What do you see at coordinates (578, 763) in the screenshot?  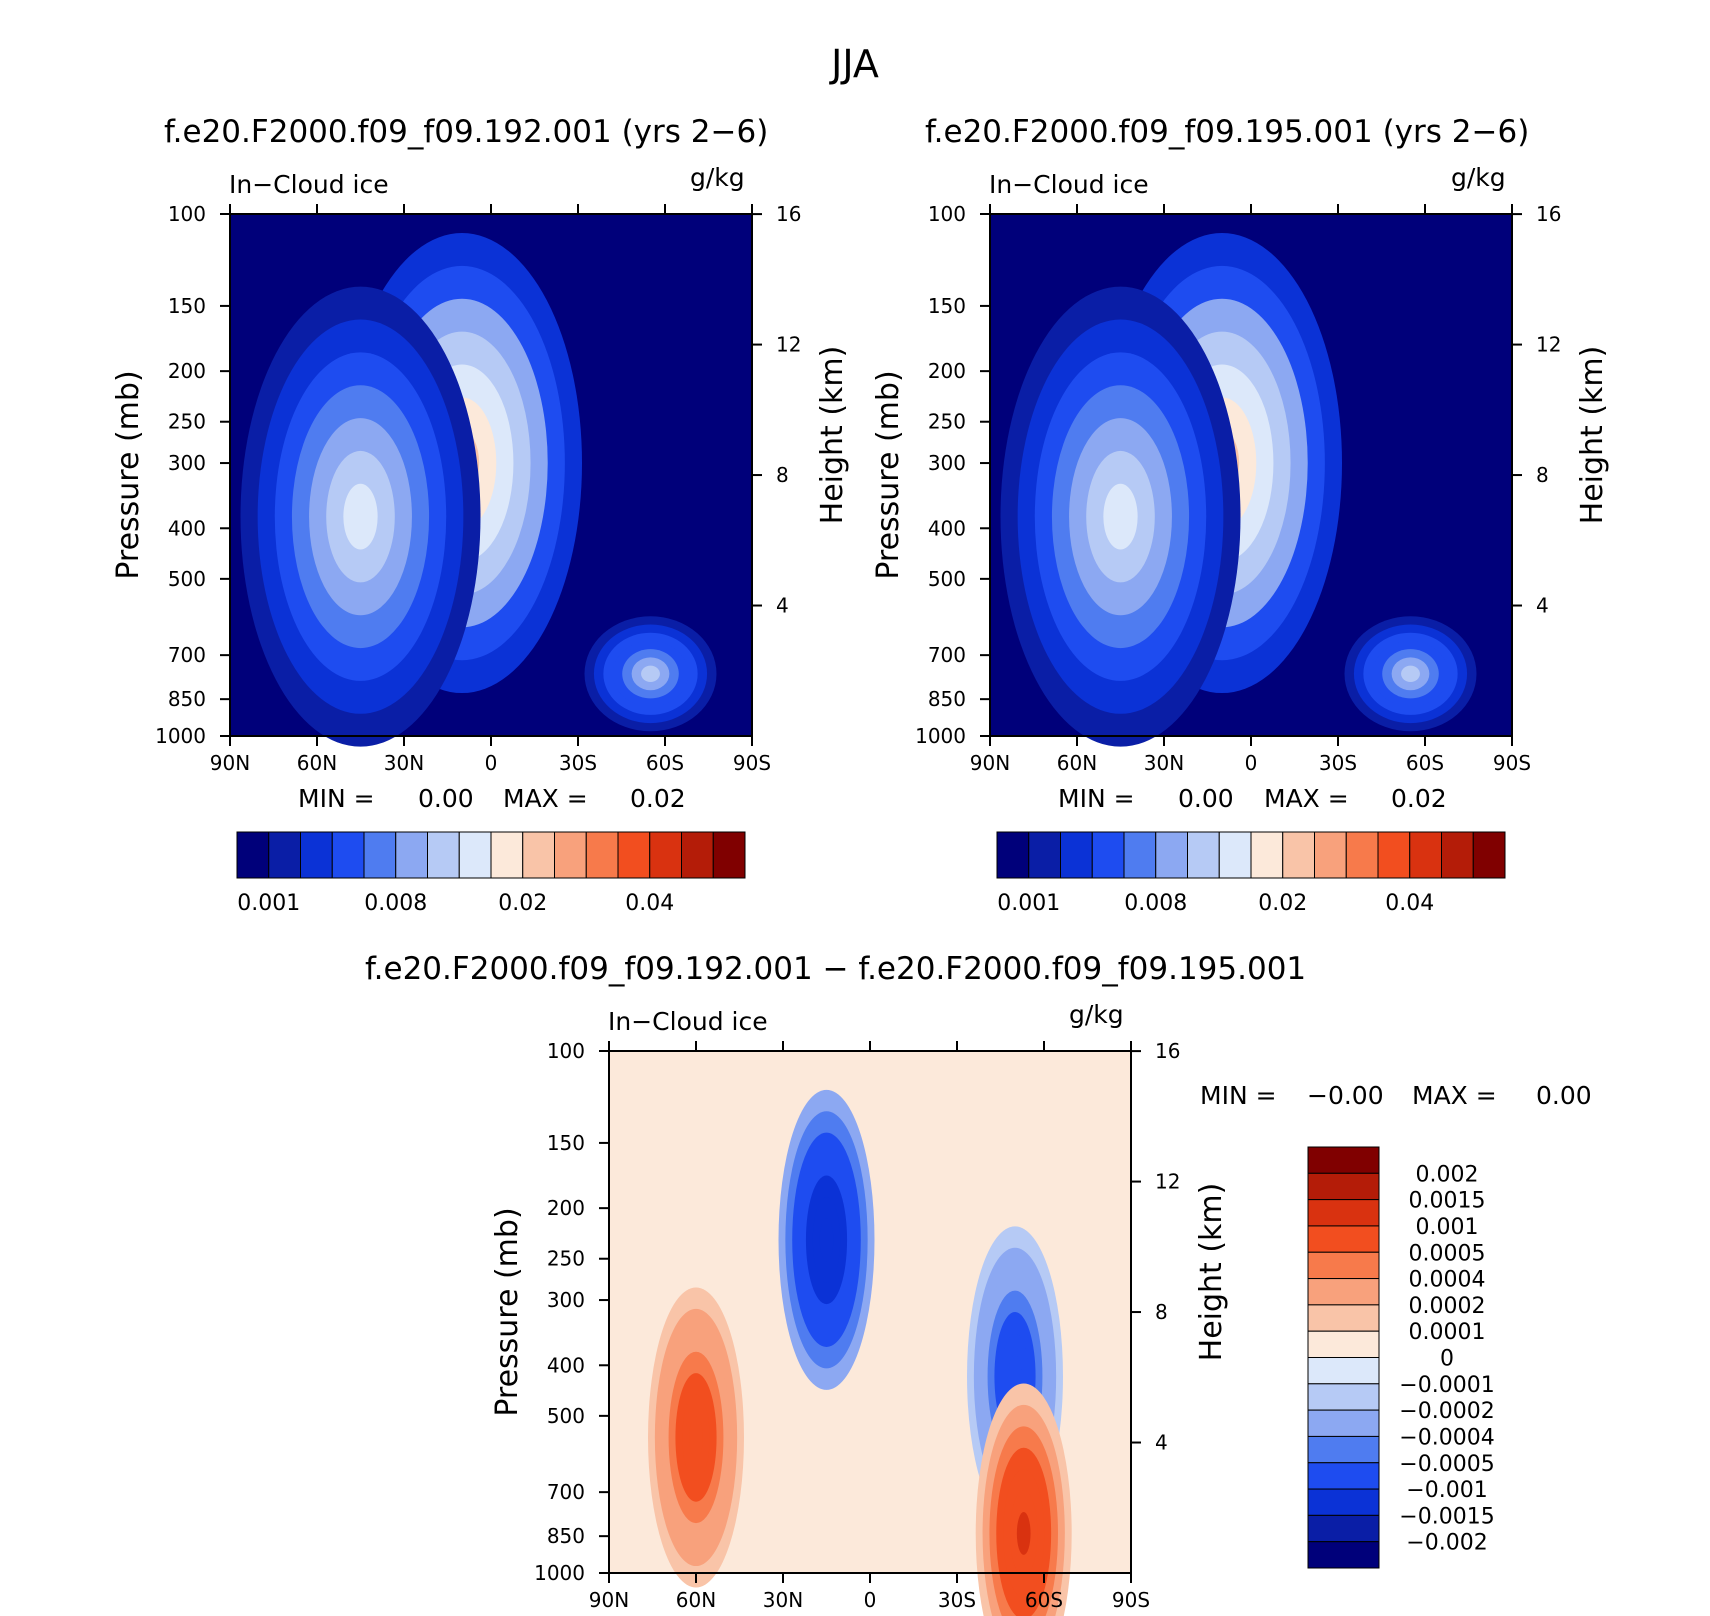 I see `panel-1-x-tick-label: 30S` at bounding box center [578, 763].